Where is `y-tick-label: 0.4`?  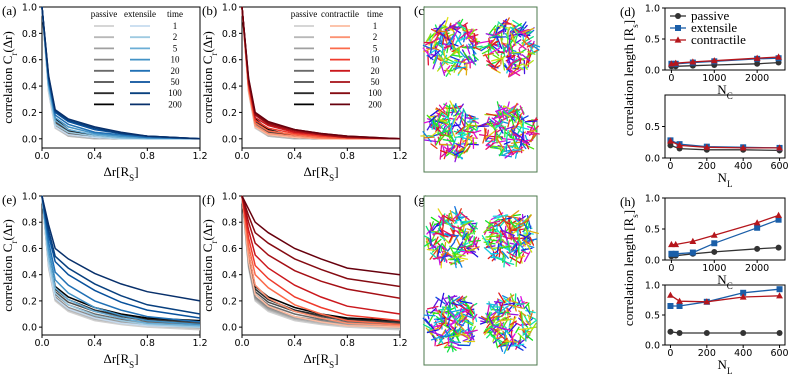
y-tick-label: 0.4 is located at coordinates (229, 87).